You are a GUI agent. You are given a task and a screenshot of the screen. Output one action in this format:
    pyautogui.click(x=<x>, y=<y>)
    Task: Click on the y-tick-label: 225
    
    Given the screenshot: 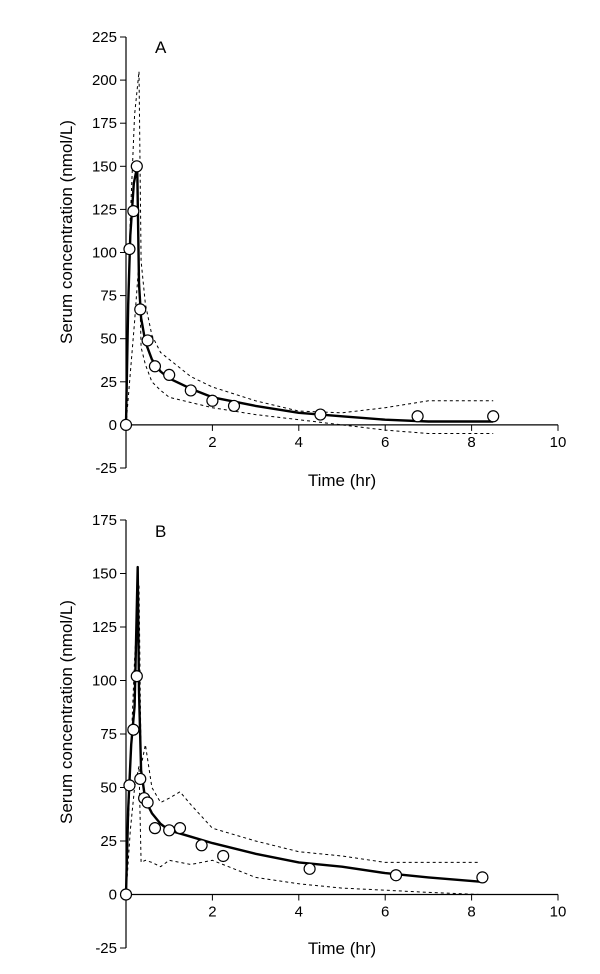 What is the action you would take?
    pyautogui.click(x=104, y=37)
    